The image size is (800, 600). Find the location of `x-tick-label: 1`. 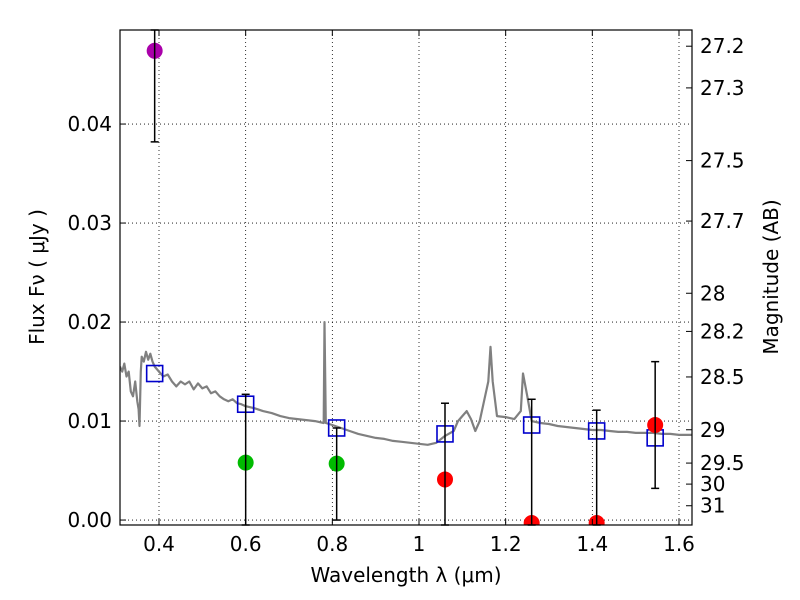

x-tick-label: 1 is located at coordinates (419, 544).